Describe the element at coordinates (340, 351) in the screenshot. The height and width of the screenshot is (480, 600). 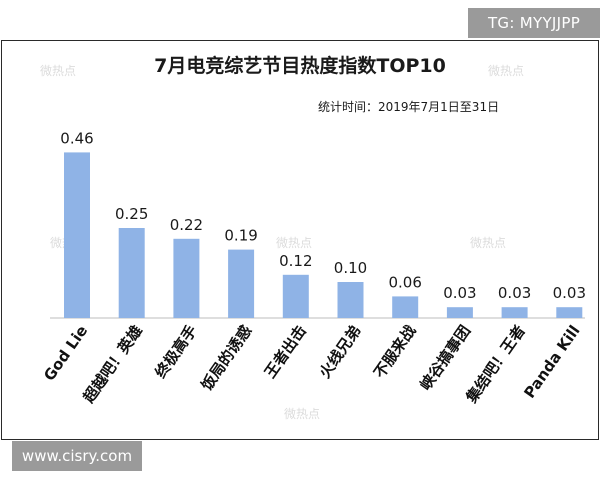
I see `category-label-6: 火线兄弟` at that location.